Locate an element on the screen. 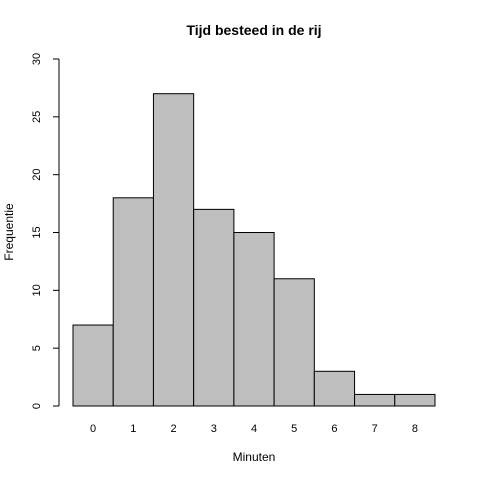  y-tick-label-30: 30 is located at coordinates (37, 59).